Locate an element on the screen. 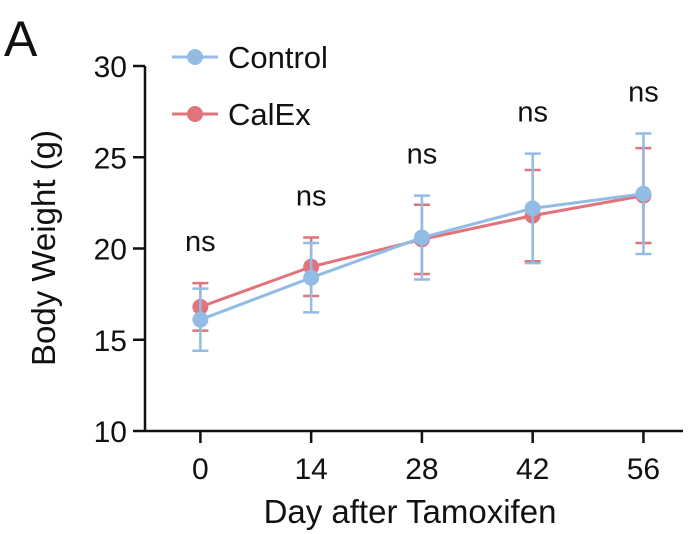 The height and width of the screenshot is (534, 693). x-tick-label: 14 is located at coordinates (310, 469).